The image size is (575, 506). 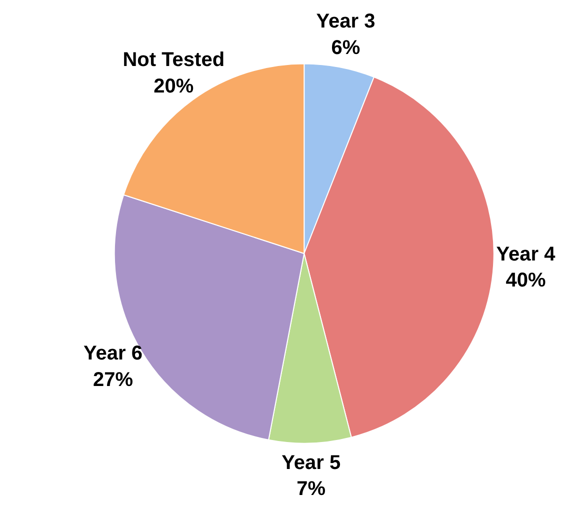 I want to click on slice-label: Year 5, so click(x=311, y=463).